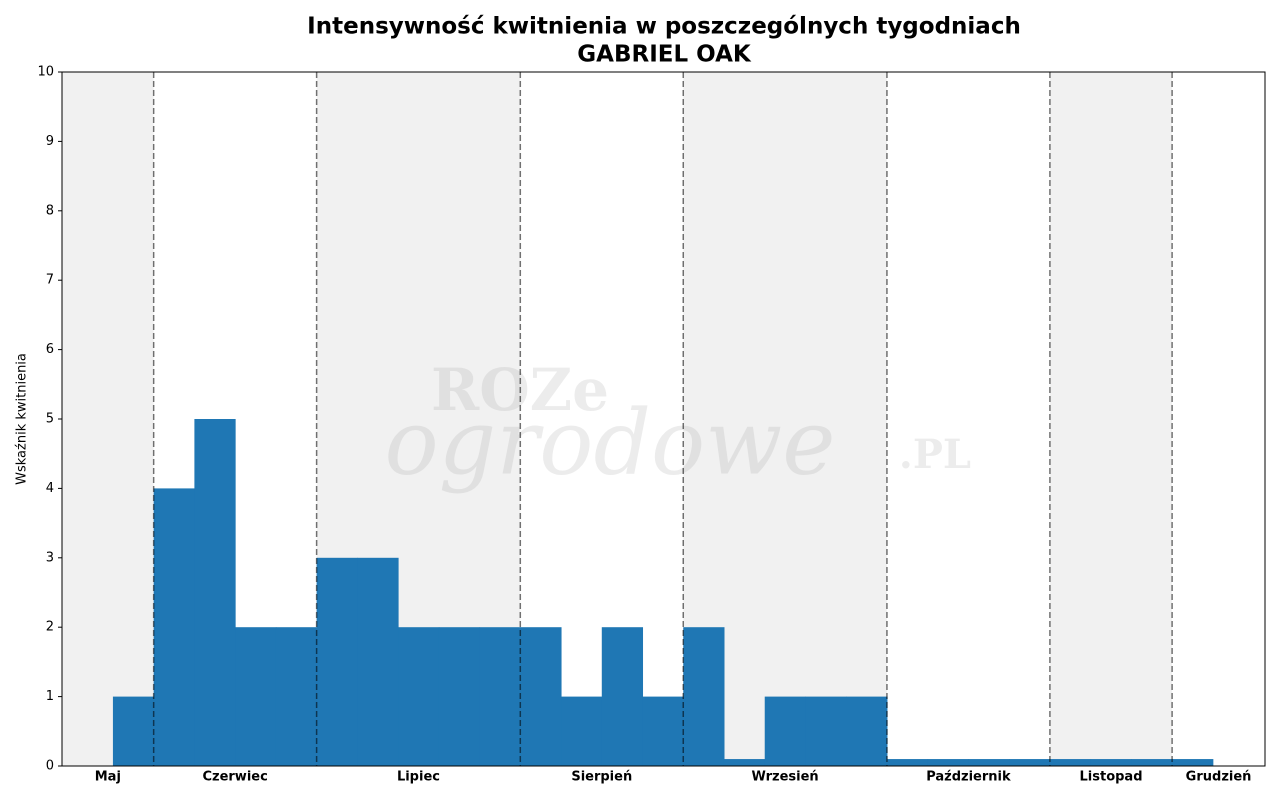 The width and height of the screenshot is (1280, 800). I want to click on y-tick-label: 7, so click(50, 280).